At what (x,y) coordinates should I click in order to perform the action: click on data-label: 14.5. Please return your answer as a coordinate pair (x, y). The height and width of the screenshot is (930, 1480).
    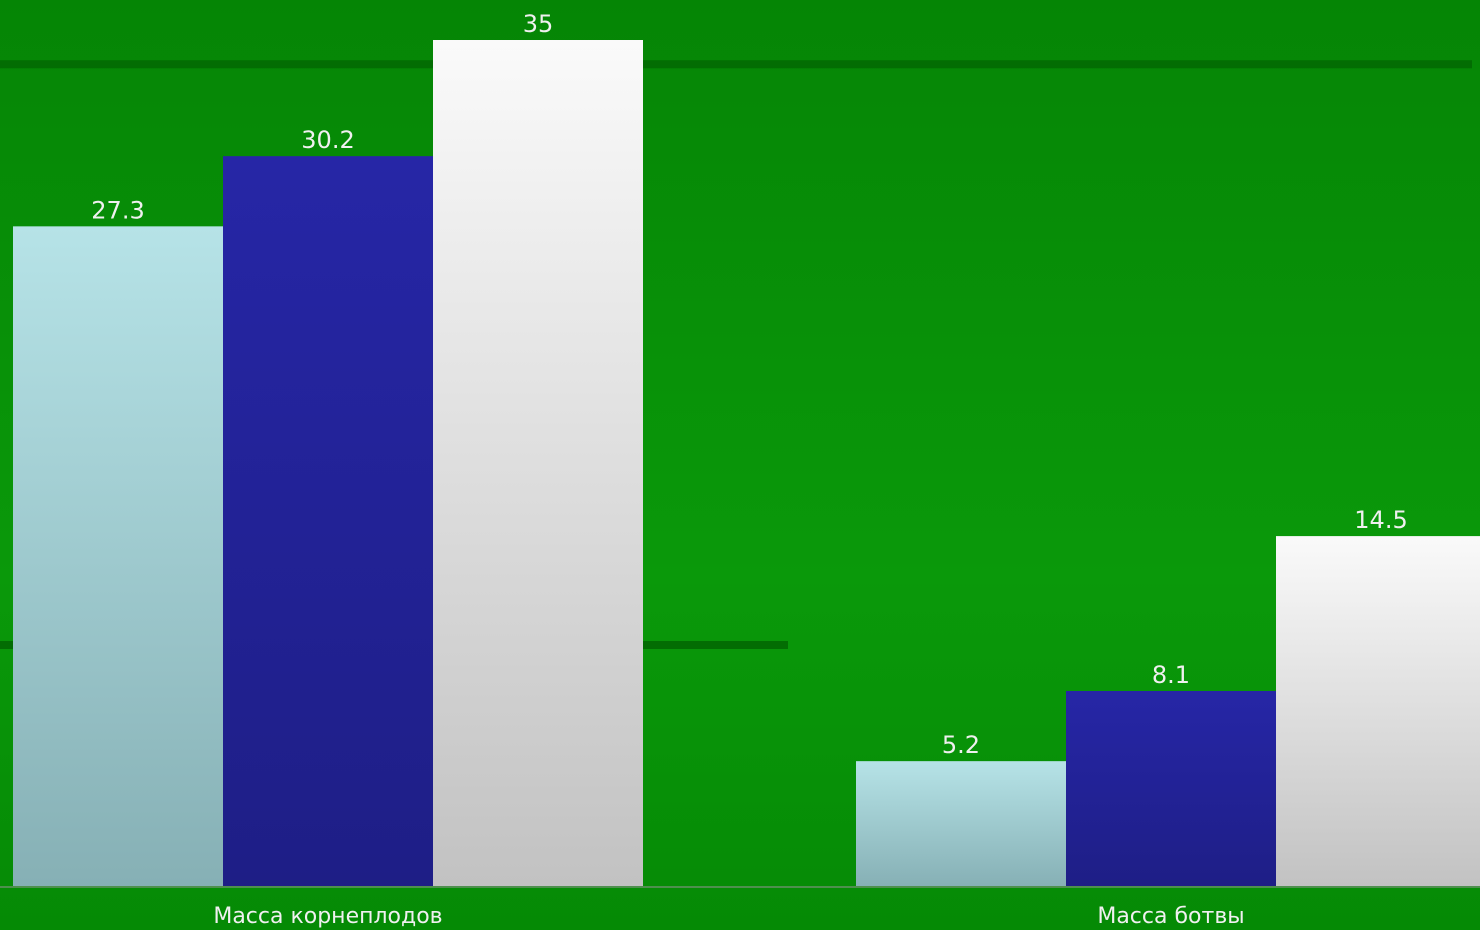
    Looking at the image, I should click on (1380, 520).